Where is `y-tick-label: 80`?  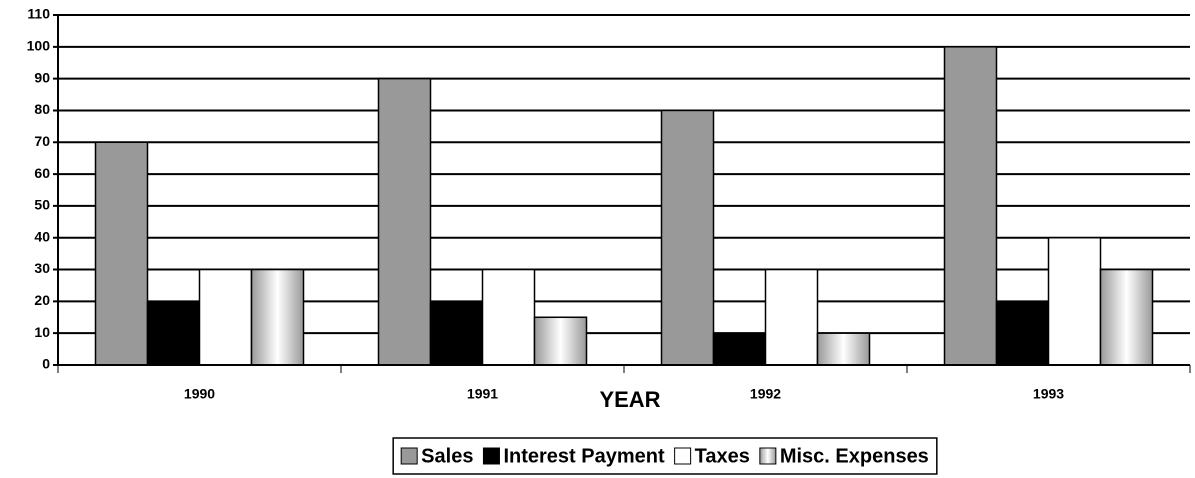
y-tick-label: 80 is located at coordinates (42, 109).